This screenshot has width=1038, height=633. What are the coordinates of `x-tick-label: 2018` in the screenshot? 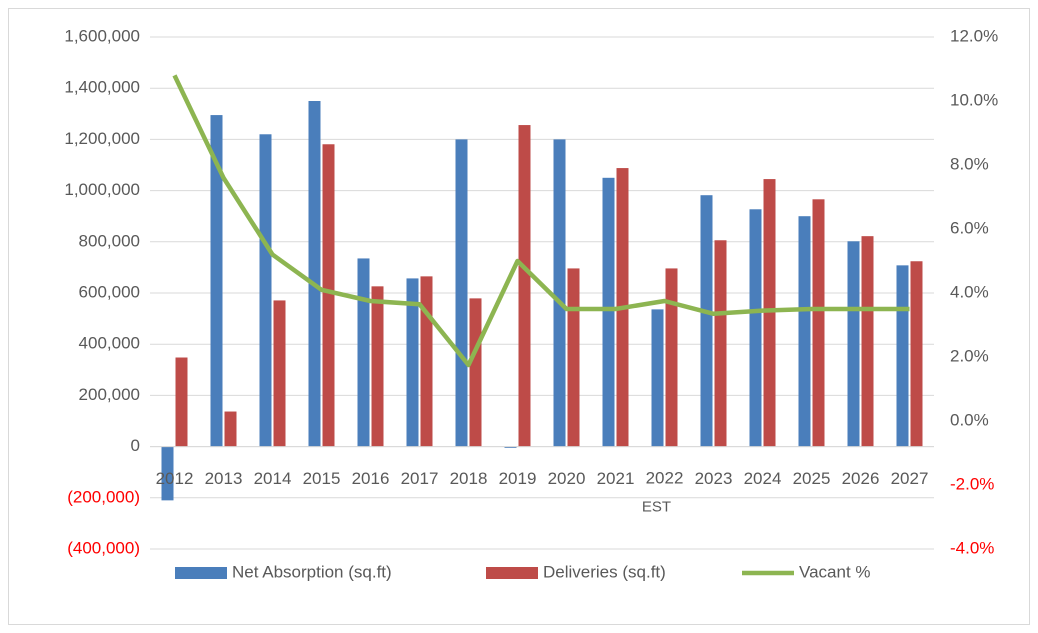 It's located at (469, 478).